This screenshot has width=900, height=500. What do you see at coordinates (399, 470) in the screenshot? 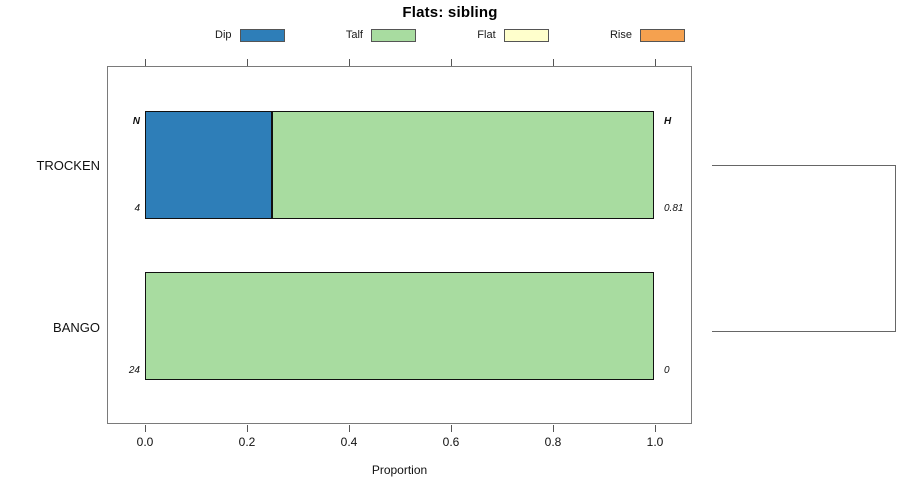
I see `x-axis-title: Proportion` at bounding box center [399, 470].